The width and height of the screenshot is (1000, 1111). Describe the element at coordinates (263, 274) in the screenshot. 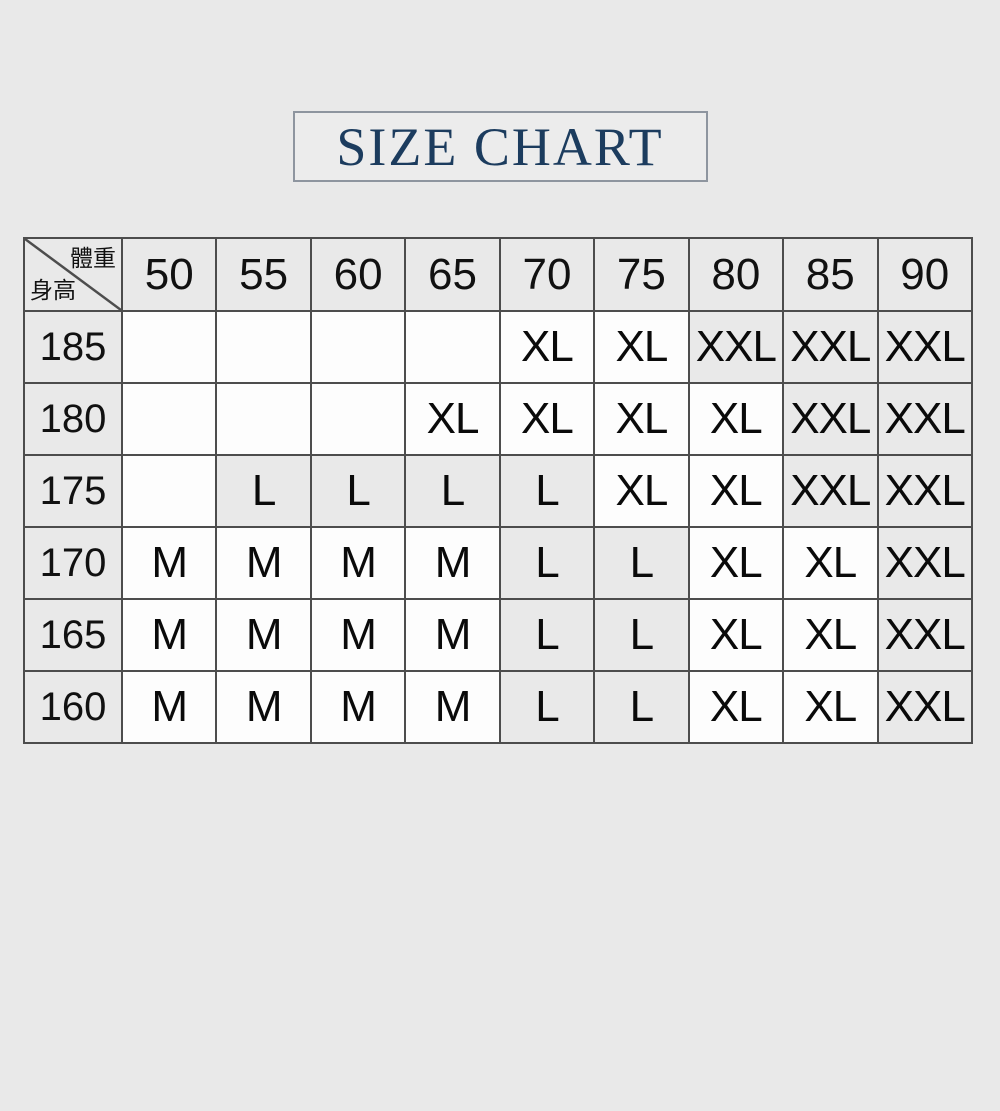

I see `weight-header-55: 55` at that location.